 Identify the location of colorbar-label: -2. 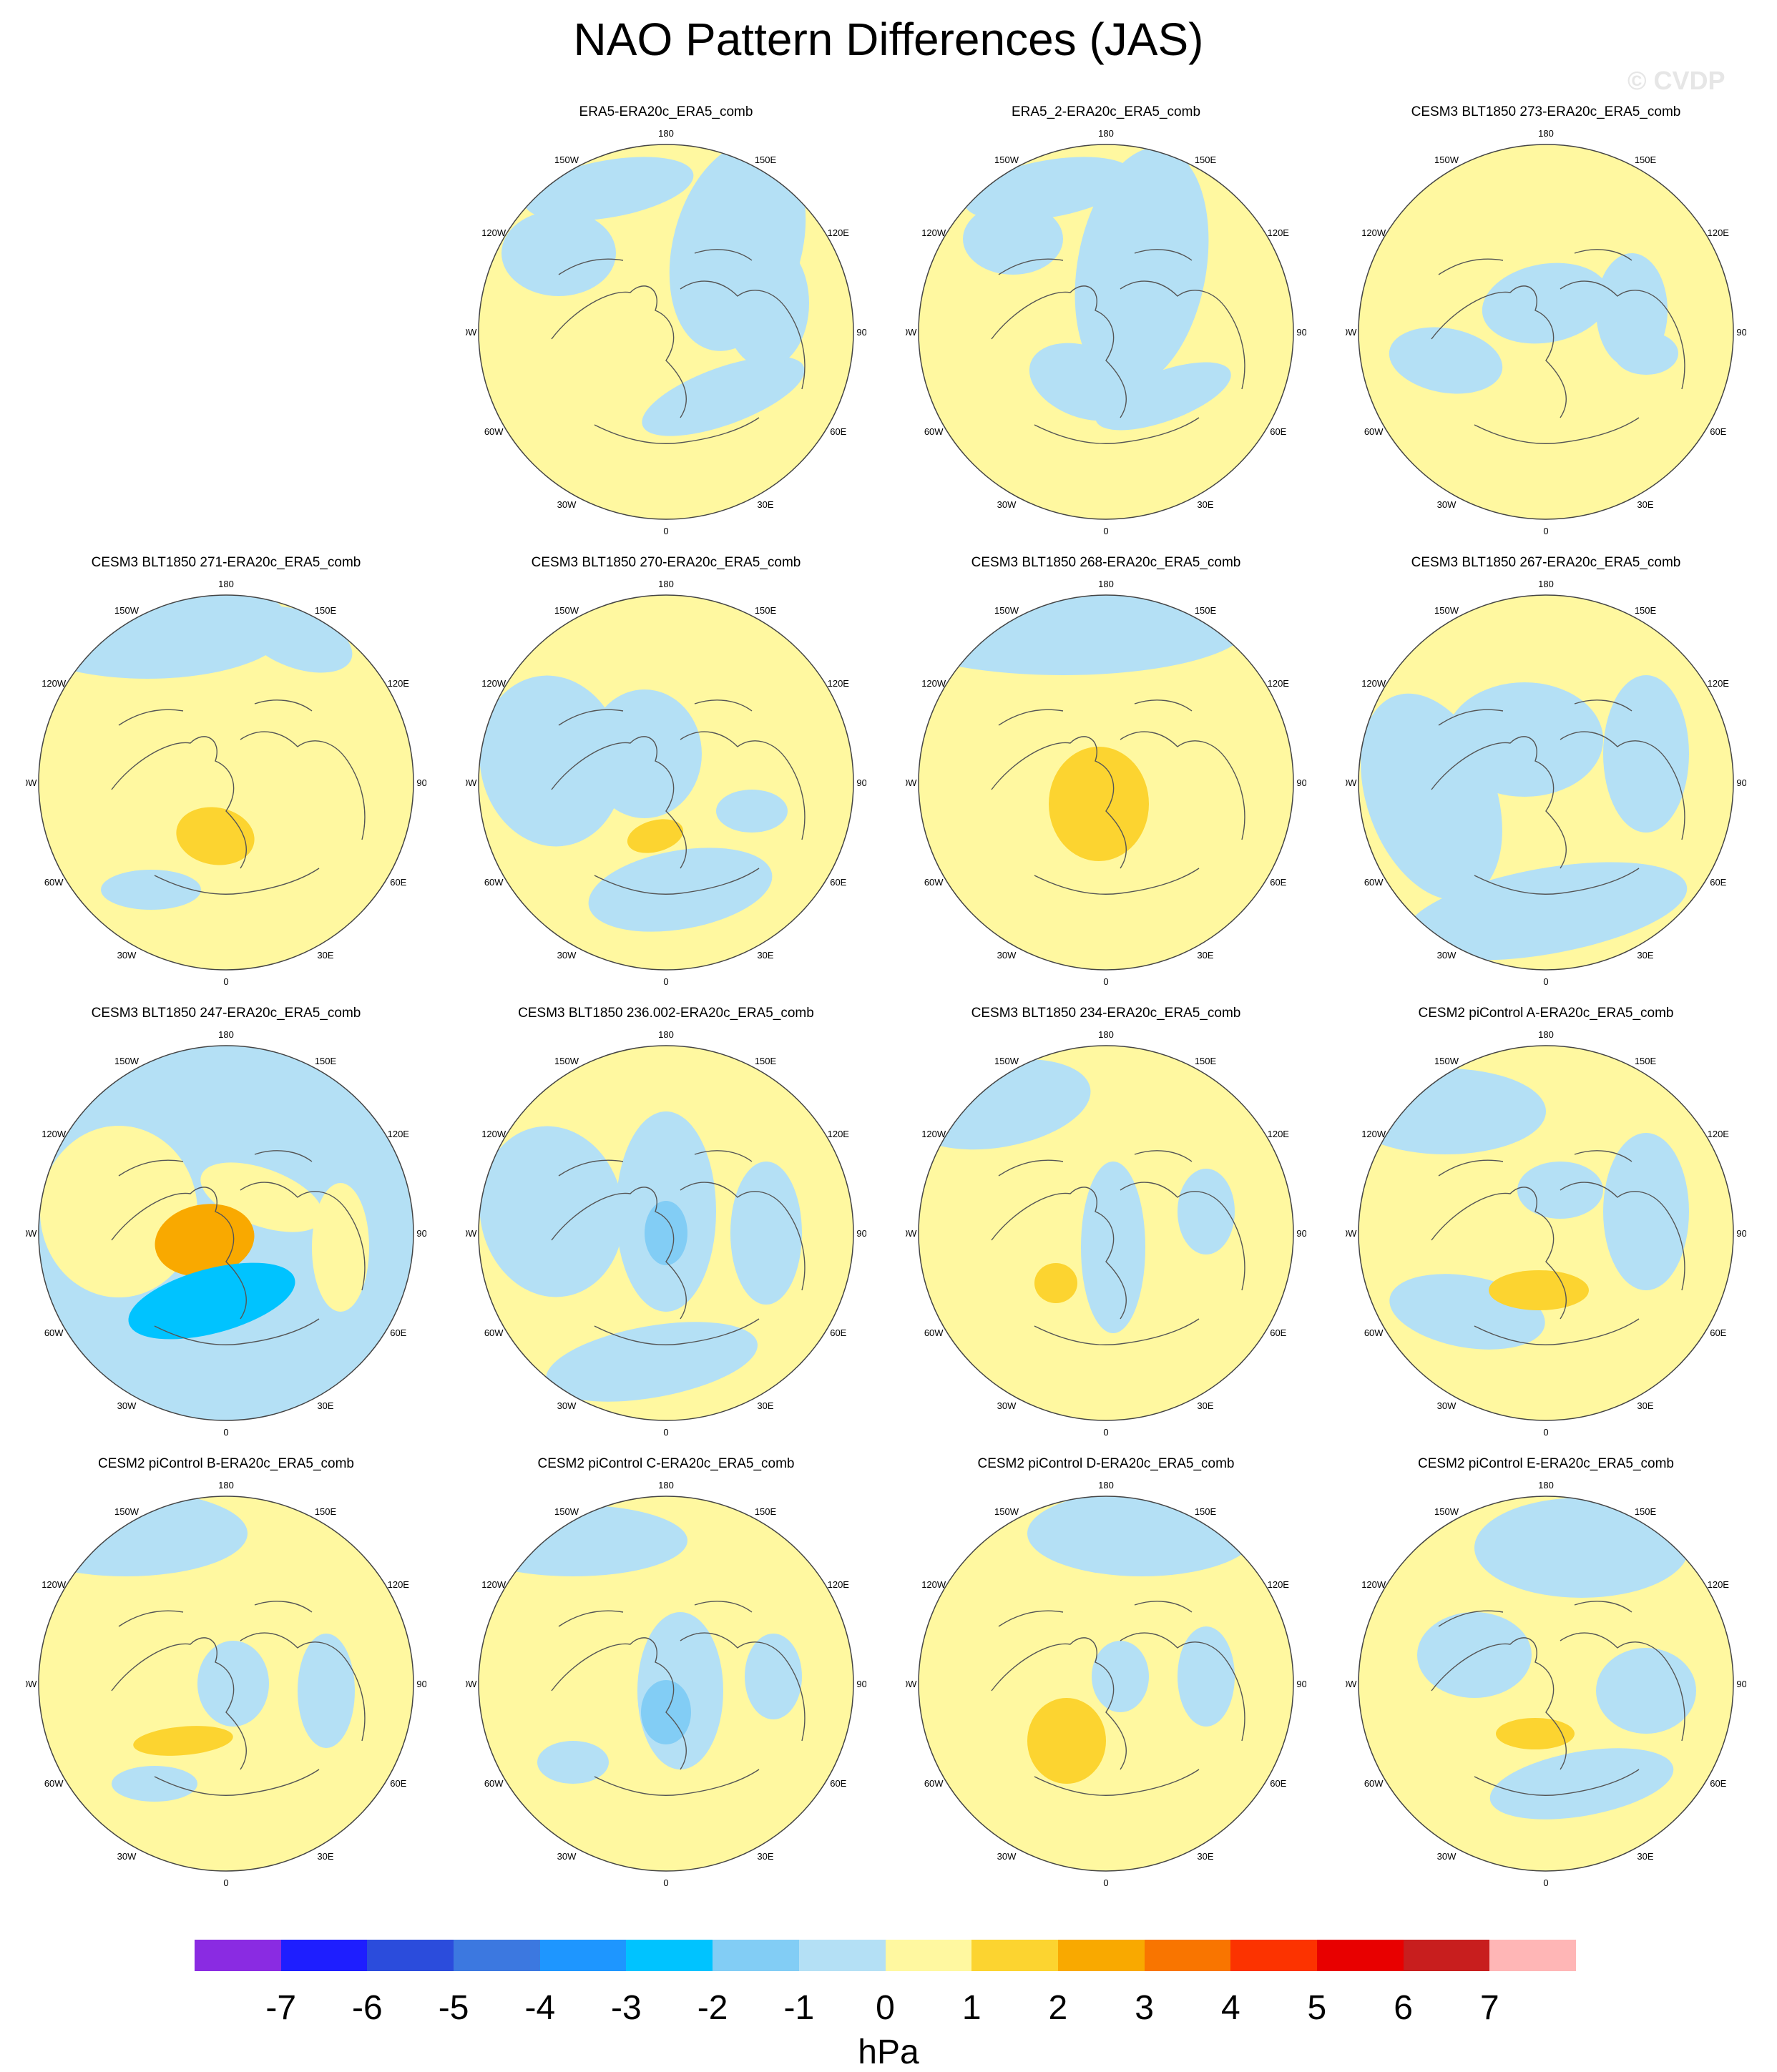
(712, 2008).